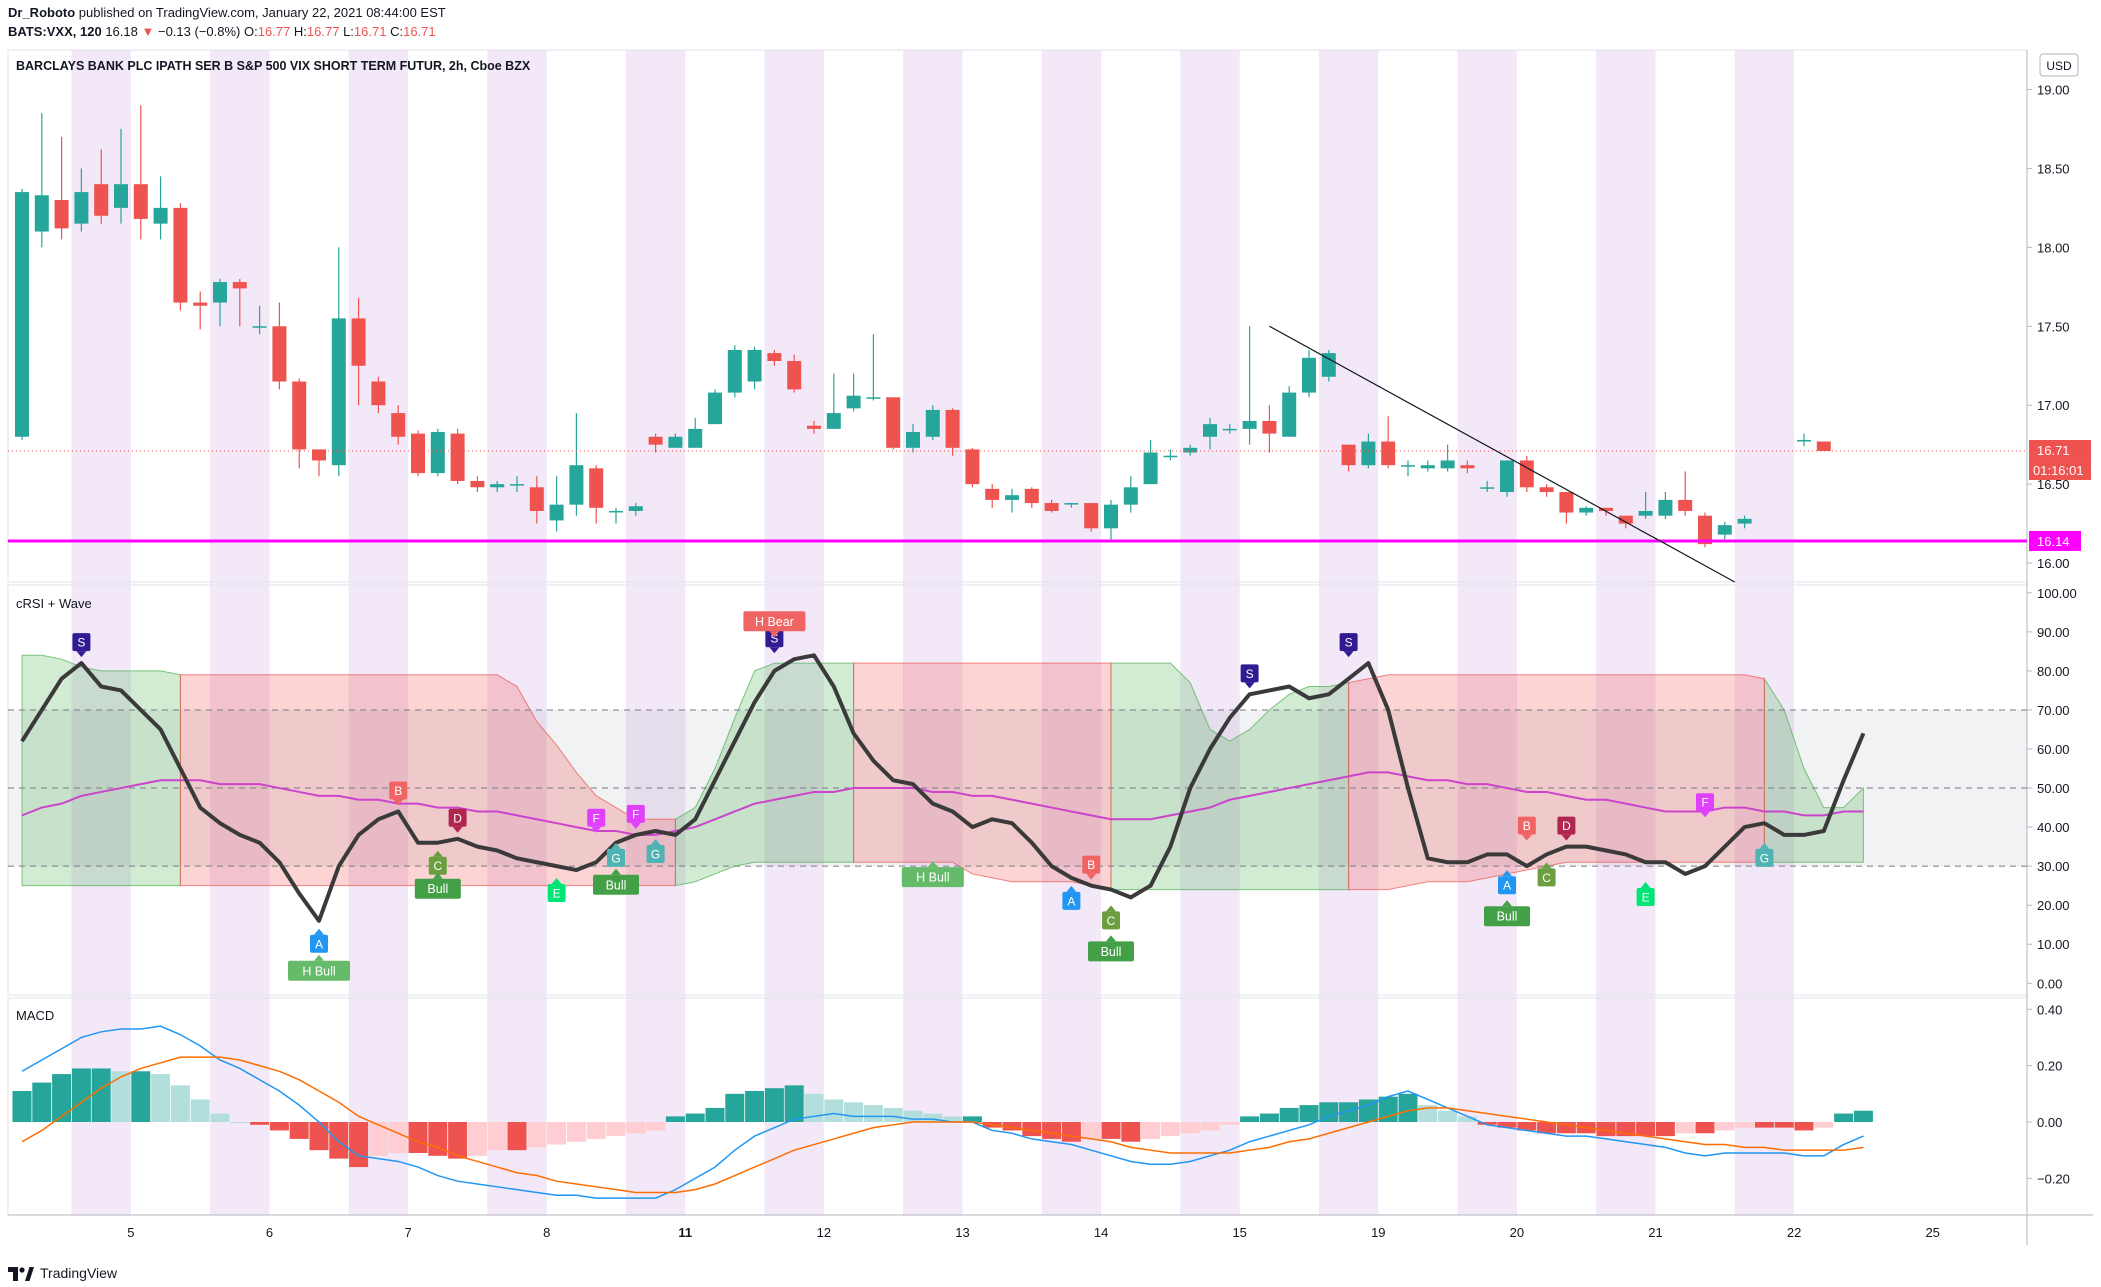  What do you see at coordinates (2053, 632) in the screenshot?
I see `crsi-tick-label-1: 90.00` at bounding box center [2053, 632].